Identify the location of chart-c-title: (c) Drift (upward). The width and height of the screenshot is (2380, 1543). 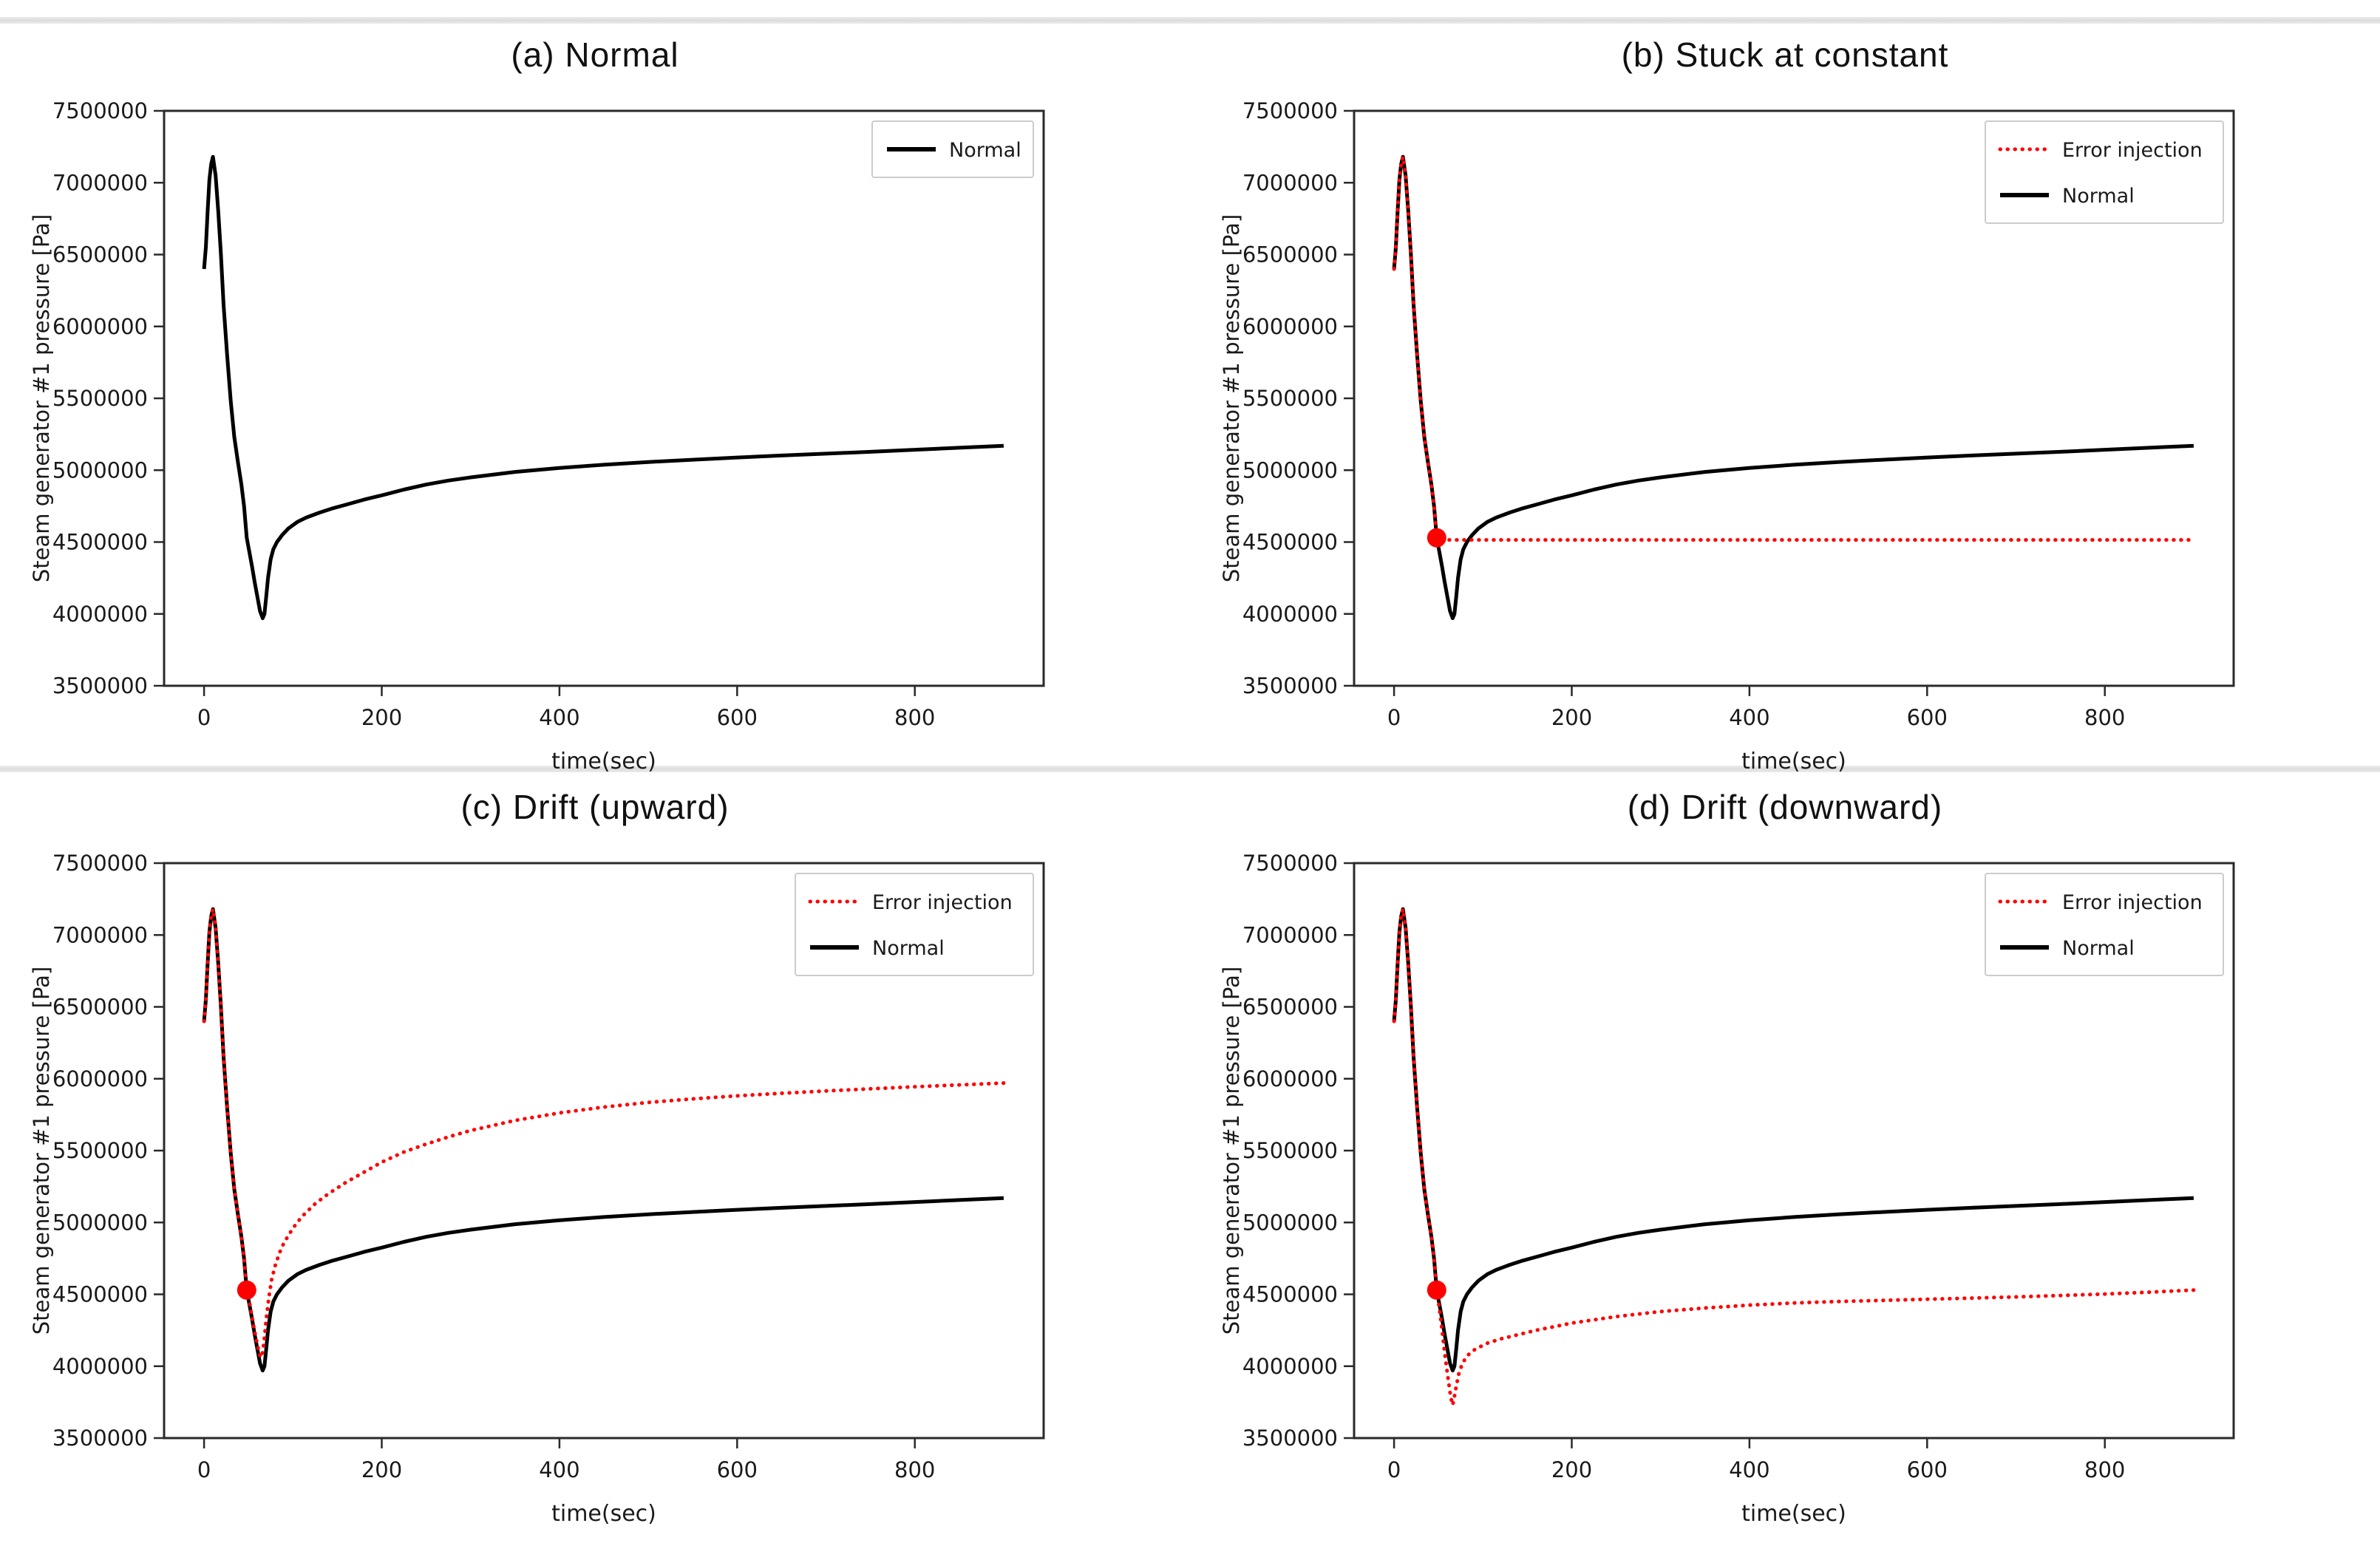
(595, 807).